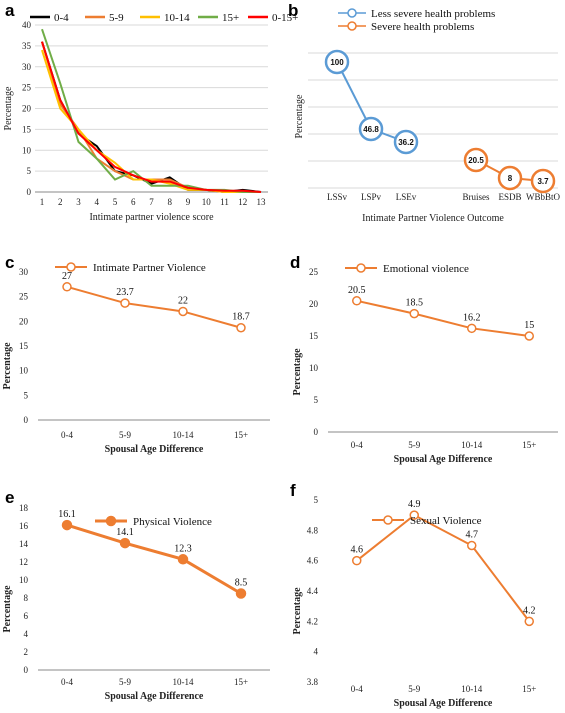 The width and height of the screenshot is (565, 713). I want to click on data-label: 36.2, so click(406, 142).